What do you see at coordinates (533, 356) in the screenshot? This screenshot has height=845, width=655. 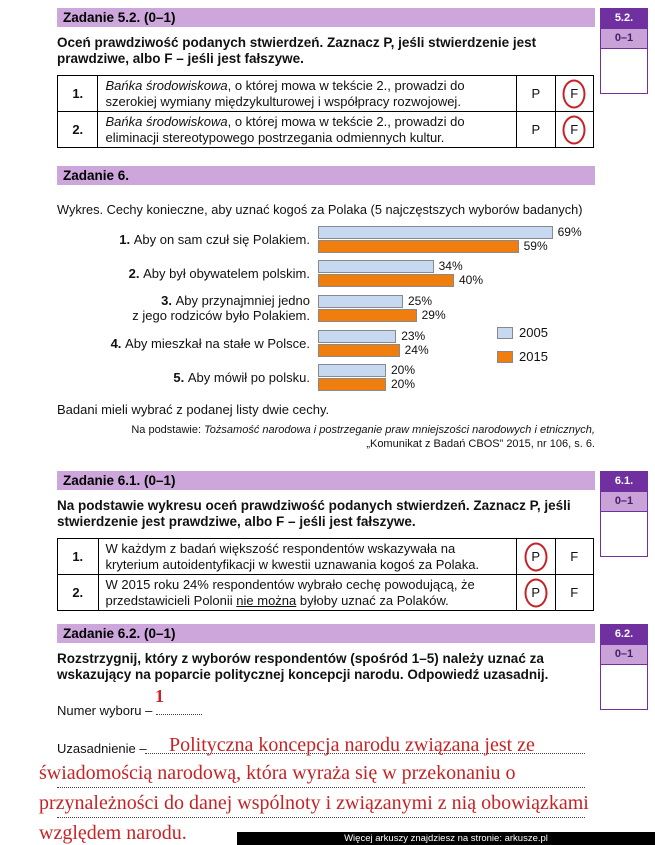 I see `legend-label-2015: 2015` at bounding box center [533, 356].